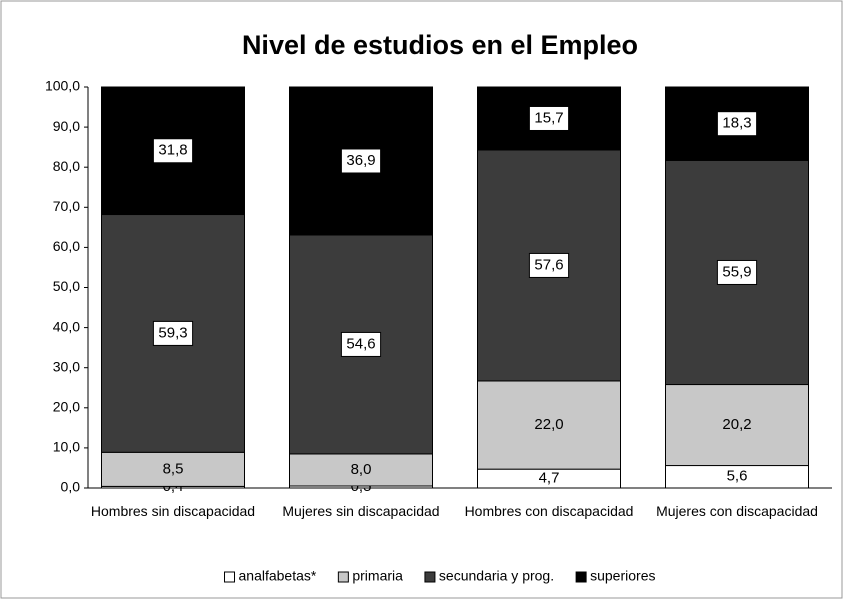 The width and height of the screenshot is (845, 601). I want to click on value-label: 15,7, so click(548, 117).